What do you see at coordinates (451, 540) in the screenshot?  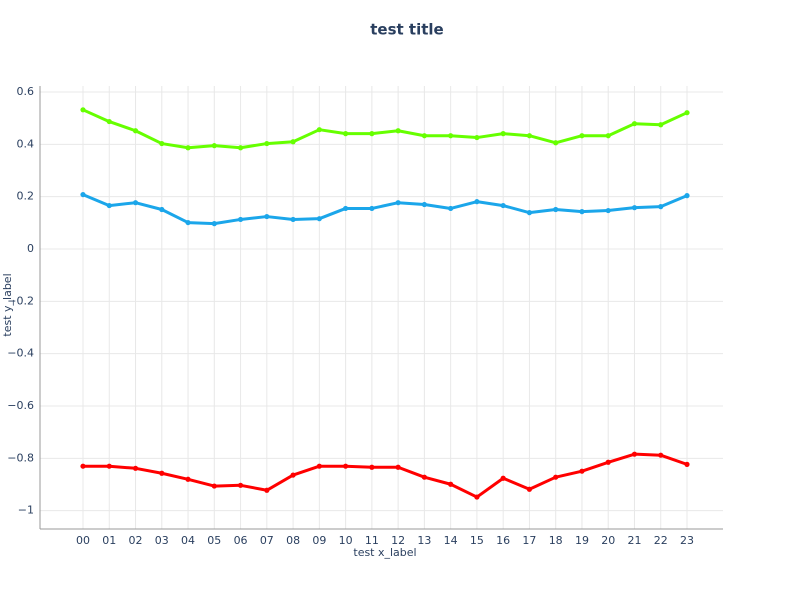 I see `x-tick-label: 14` at bounding box center [451, 540].